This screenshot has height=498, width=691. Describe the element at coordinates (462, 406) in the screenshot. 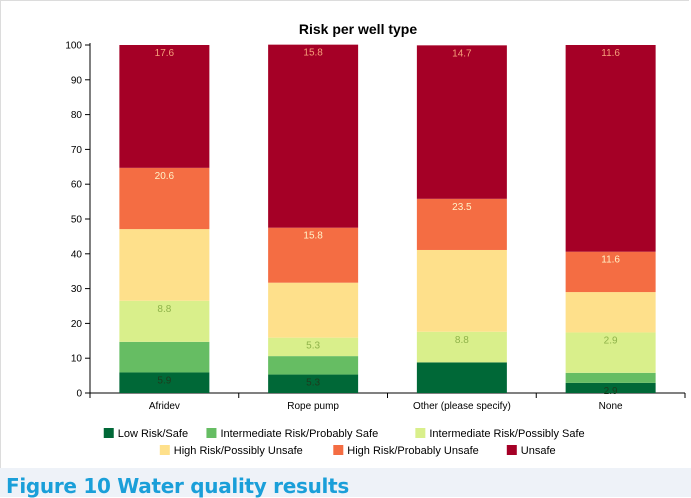

I see `x-tick-label: Other (please specify)` at that location.